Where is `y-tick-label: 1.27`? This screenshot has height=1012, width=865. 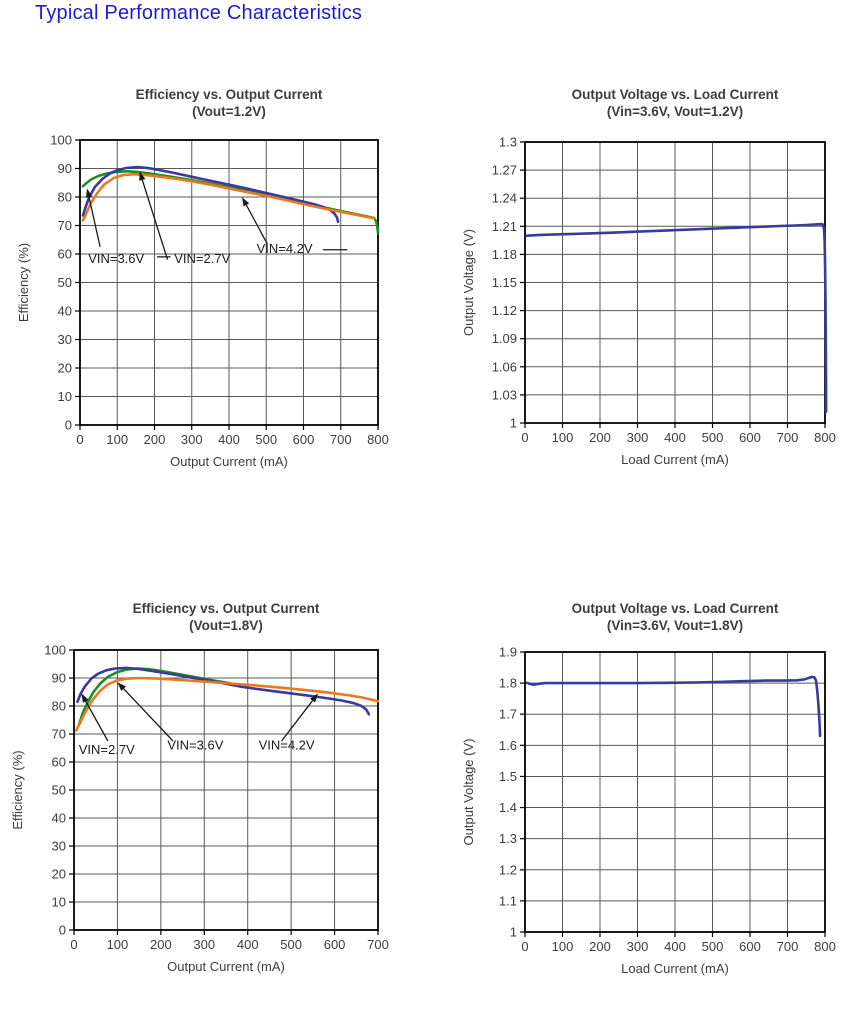
y-tick-label: 1.27 is located at coordinates (504, 170).